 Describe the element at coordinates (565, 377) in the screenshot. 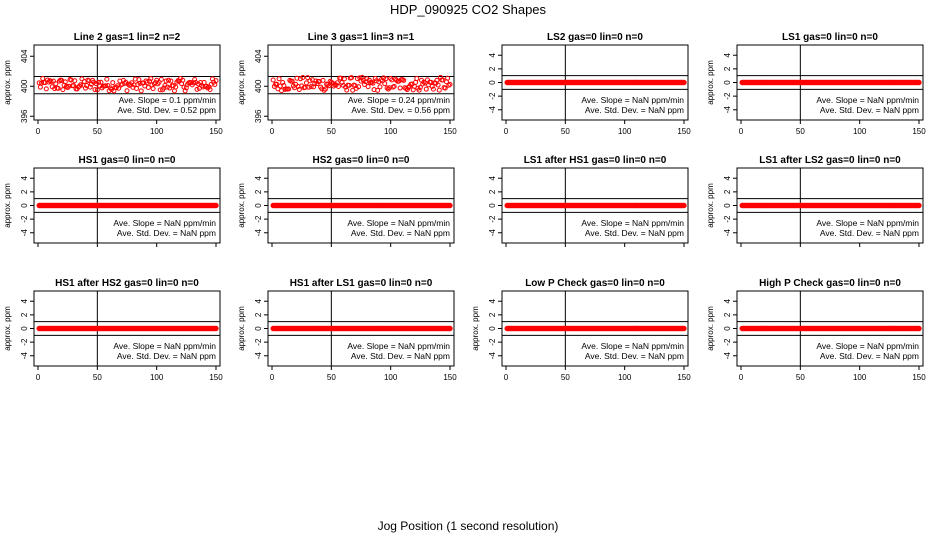

I see `x-tick-label: 50` at that location.